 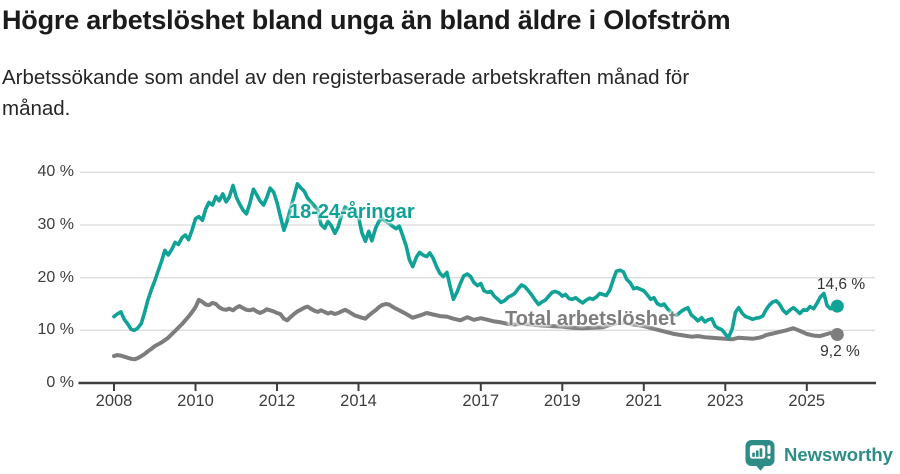 I want to click on series-label-young: 18-24-åringar, so click(x=352, y=212).